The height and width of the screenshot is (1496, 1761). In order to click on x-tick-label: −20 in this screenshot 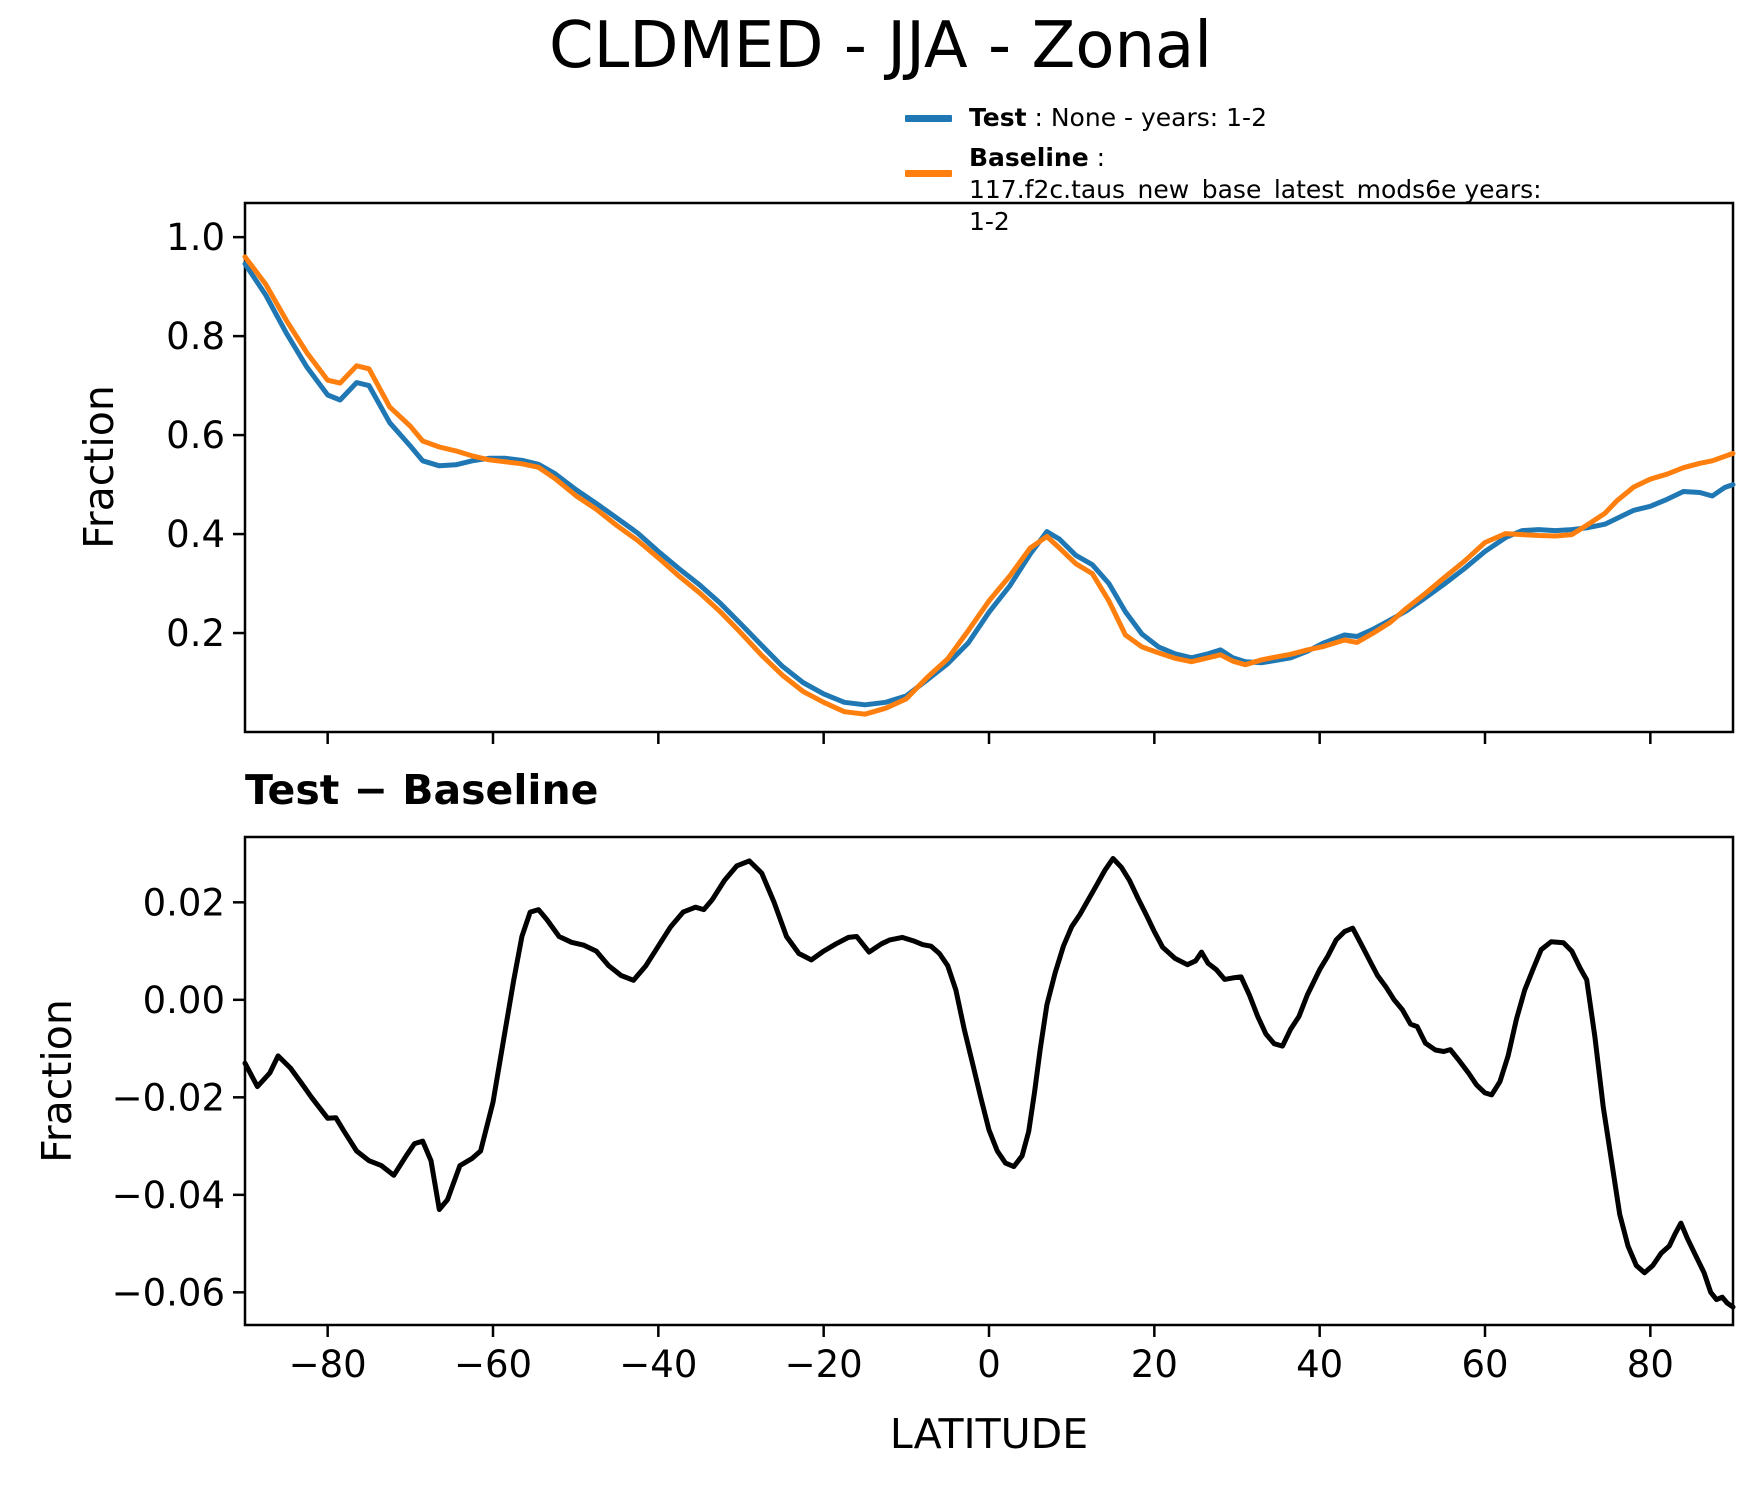, I will do `click(824, 1364)`.